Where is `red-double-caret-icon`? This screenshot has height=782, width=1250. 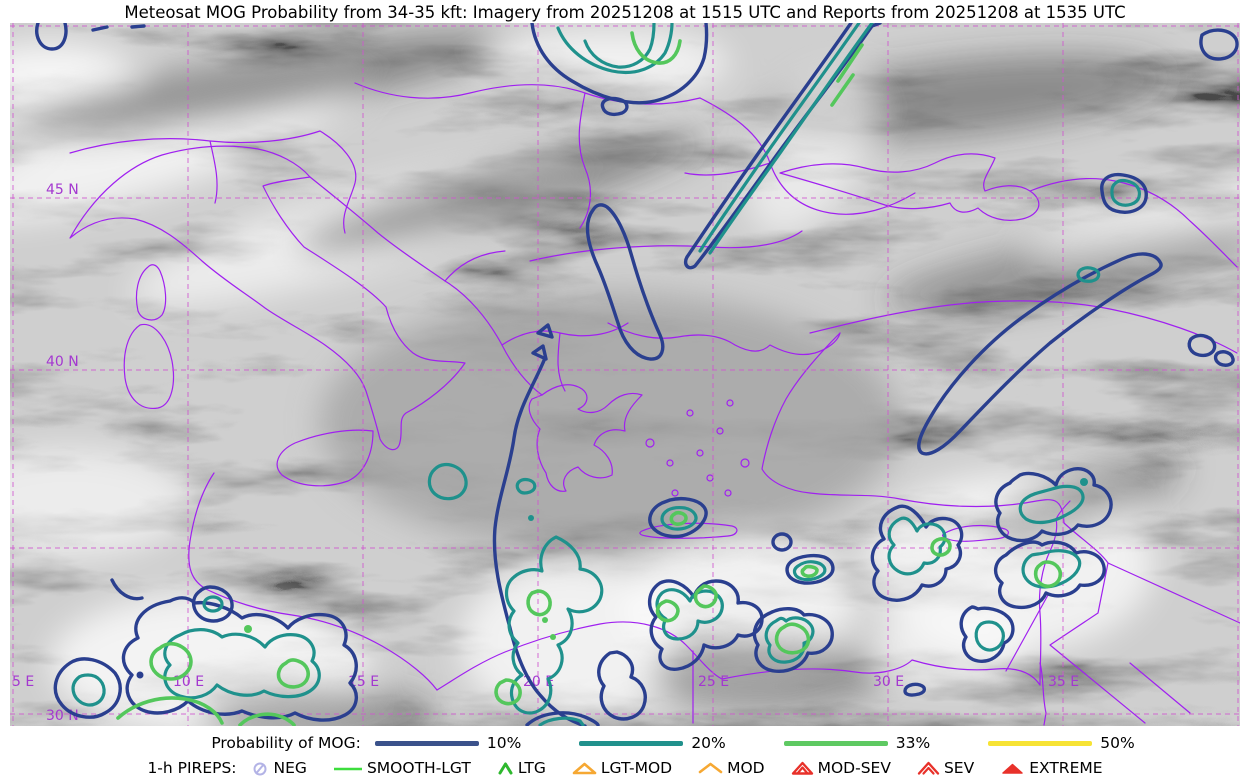 red-double-caret-icon is located at coordinates (928, 768).